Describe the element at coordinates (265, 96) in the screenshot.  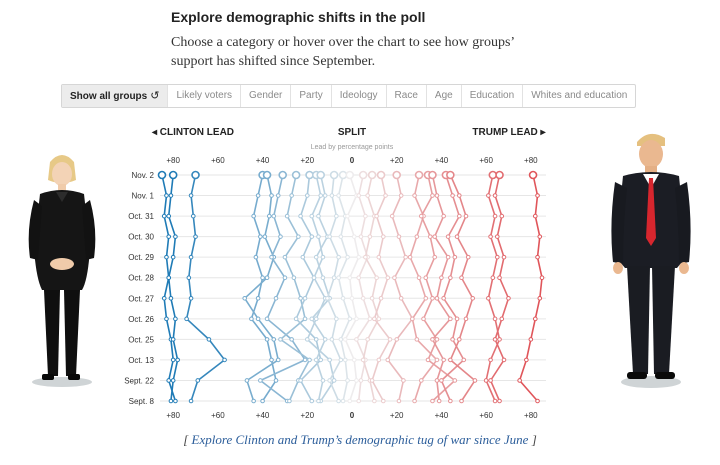
I see `filter-gender: Gender` at that location.